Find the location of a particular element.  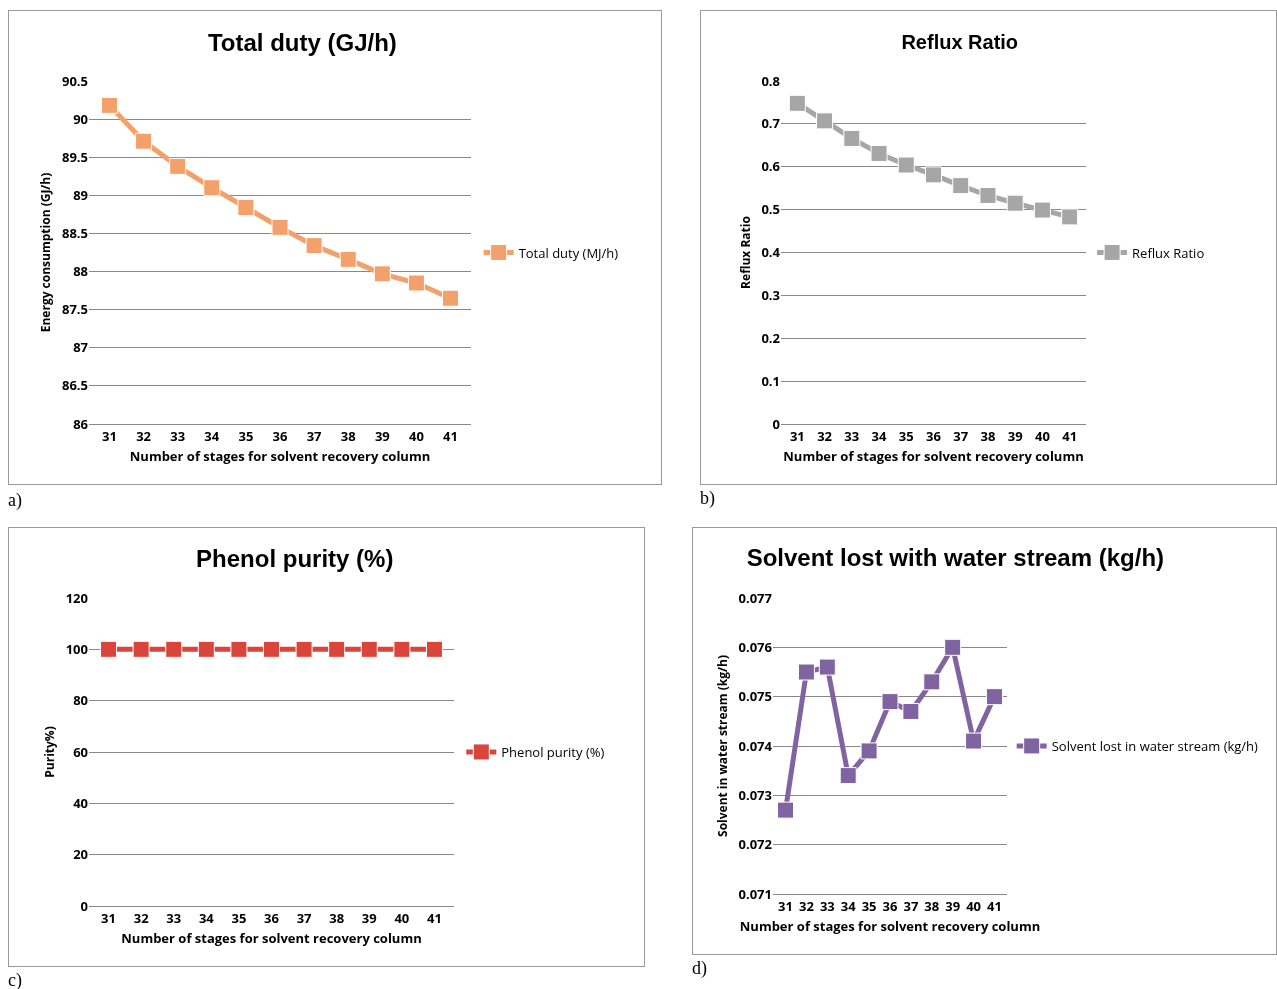

y-tick-label: 0.7 is located at coordinates (771, 123).